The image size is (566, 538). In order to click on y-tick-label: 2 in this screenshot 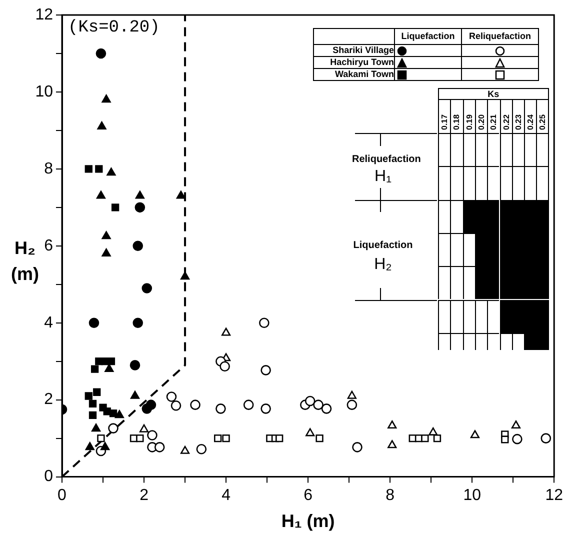, I will do `click(49, 399)`.